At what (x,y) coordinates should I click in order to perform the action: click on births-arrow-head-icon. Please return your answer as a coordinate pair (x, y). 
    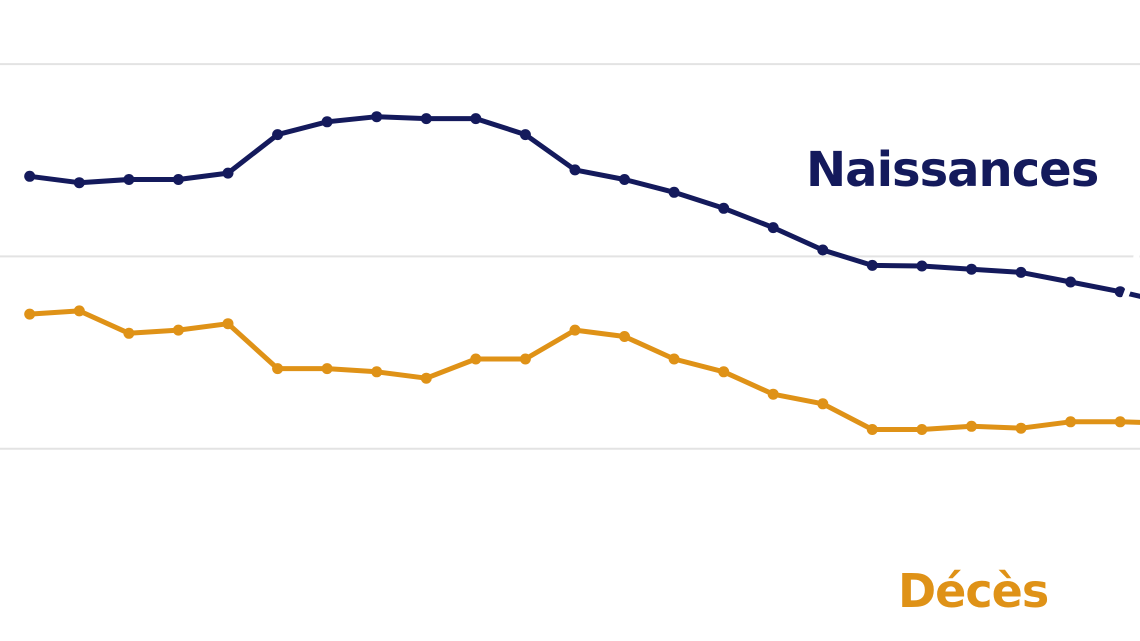
    Looking at the image, I should click on (1084, 349).